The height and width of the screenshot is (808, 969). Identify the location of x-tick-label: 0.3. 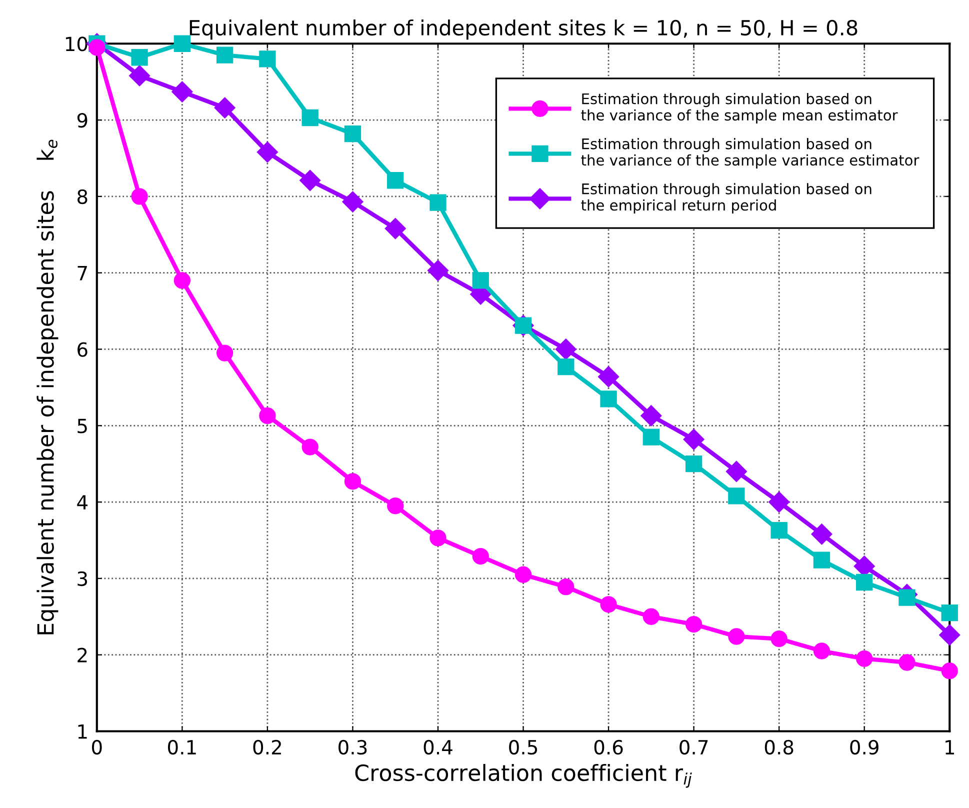
(352, 747).